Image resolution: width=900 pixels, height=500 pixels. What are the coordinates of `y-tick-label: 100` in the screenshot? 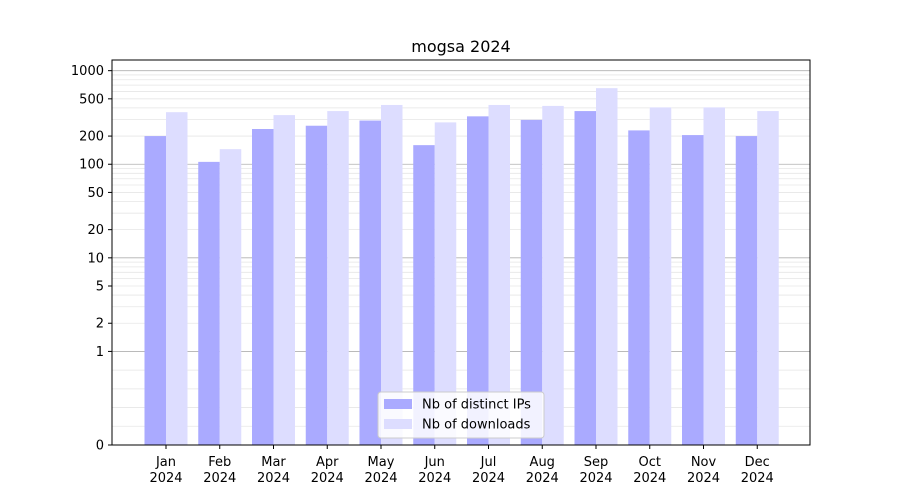 It's located at (91, 165).